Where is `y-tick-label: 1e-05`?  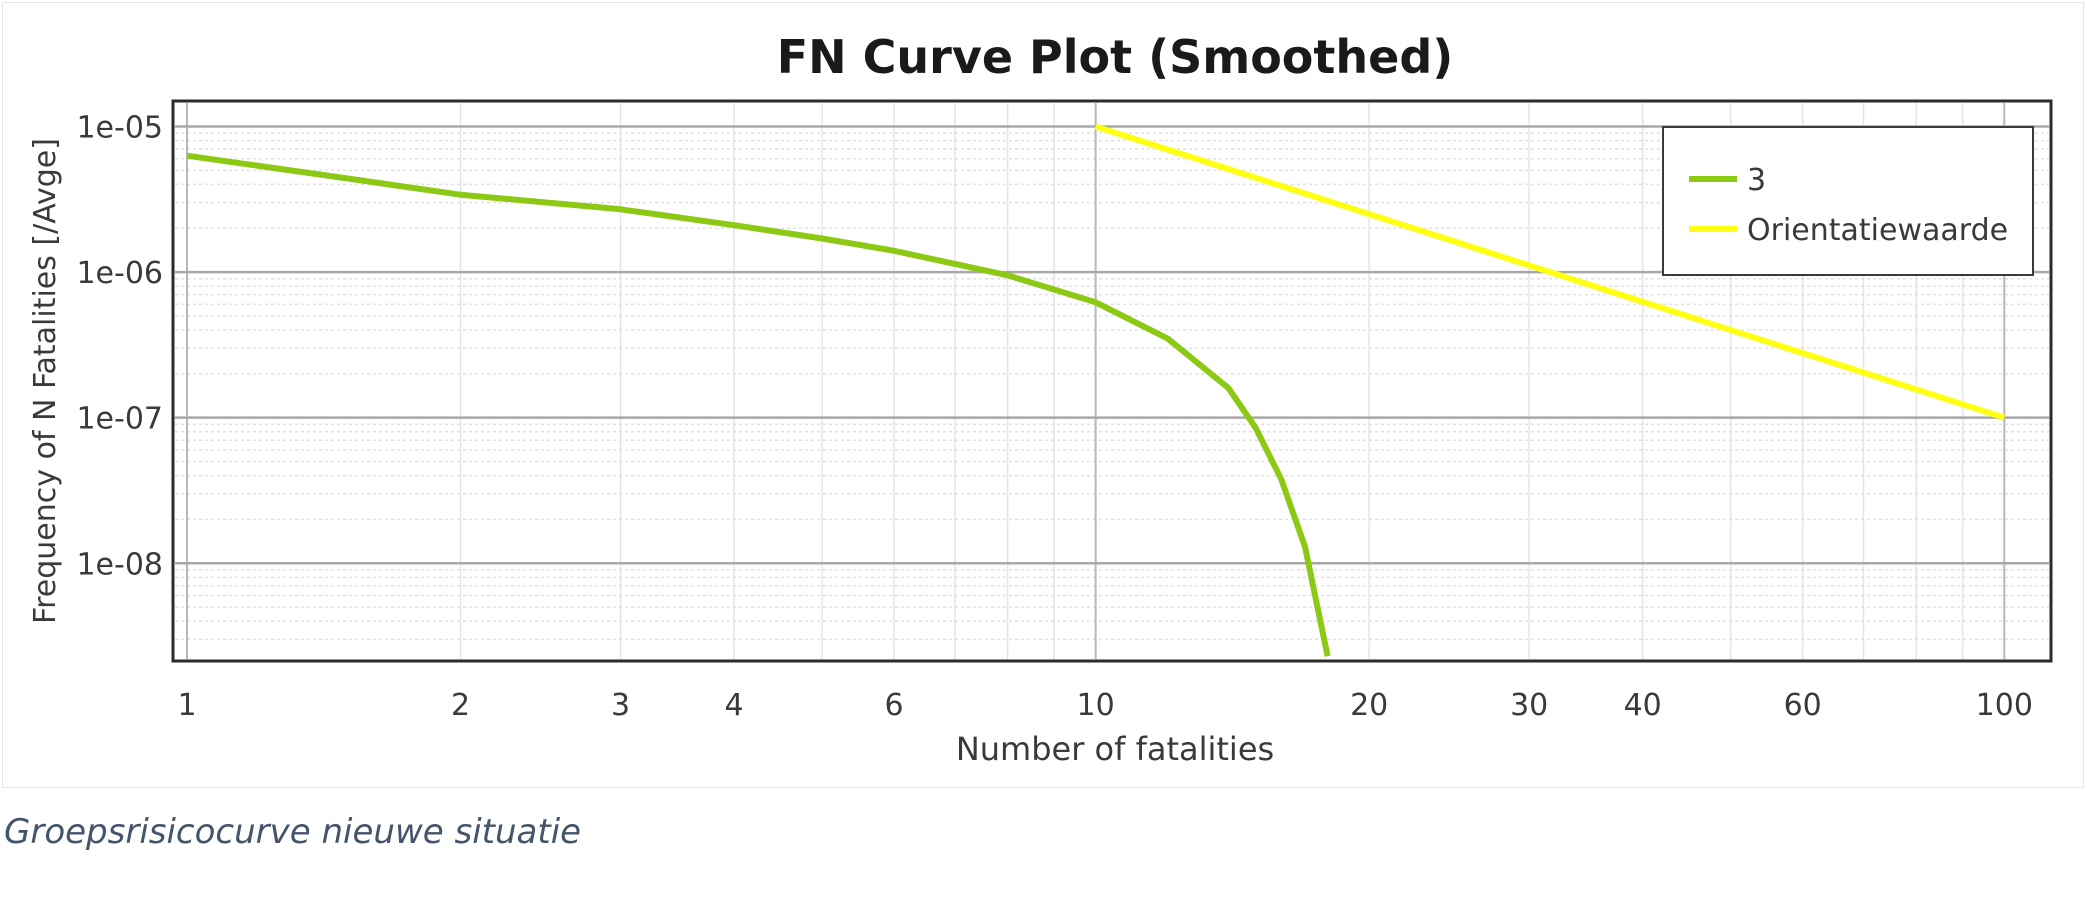 y-tick-label: 1e-05 is located at coordinates (119, 127).